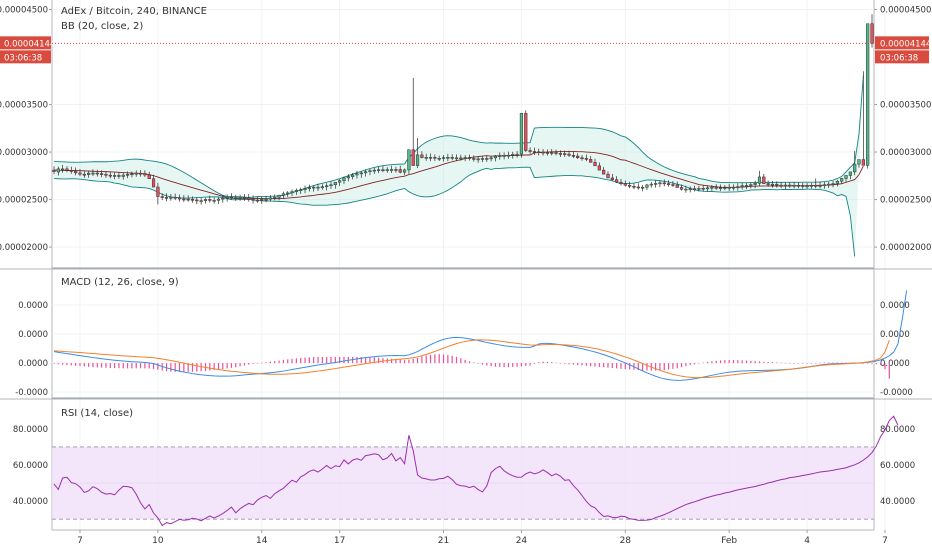 The width and height of the screenshot is (932, 554). I want to click on macd-tick-label-left: 0.0000, so click(33, 364).